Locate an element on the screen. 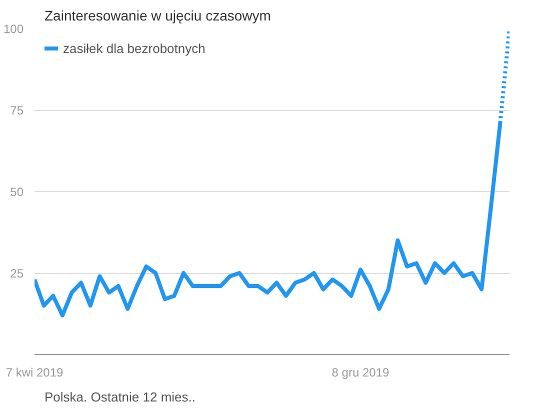  y-tick-label: 75 is located at coordinates (17, 111).